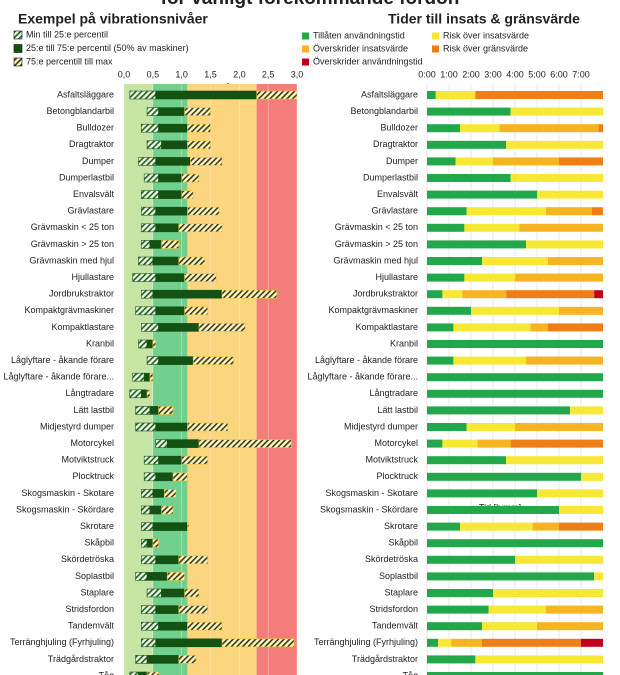  Describe the element at coordinates (404, 343) in the screenshot. I see `category-label: Kranbil` at that location.